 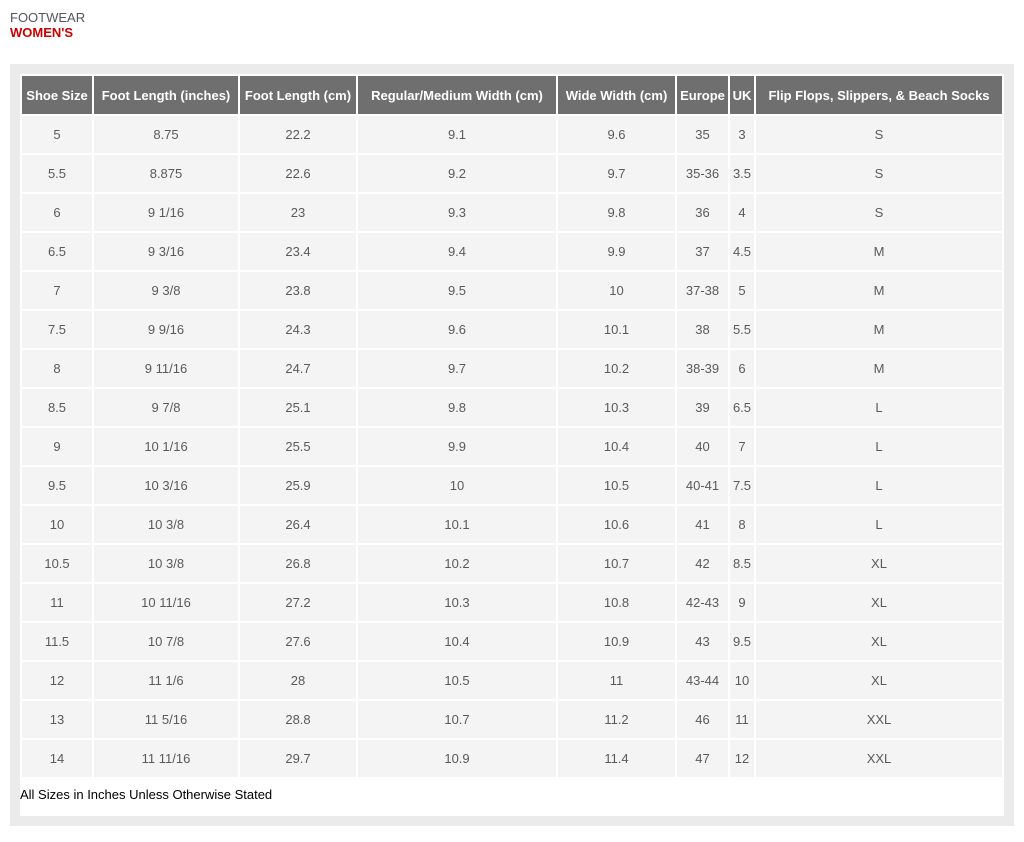 I want to click on table-cell: 10 1/16, so click(x=166, y=446).